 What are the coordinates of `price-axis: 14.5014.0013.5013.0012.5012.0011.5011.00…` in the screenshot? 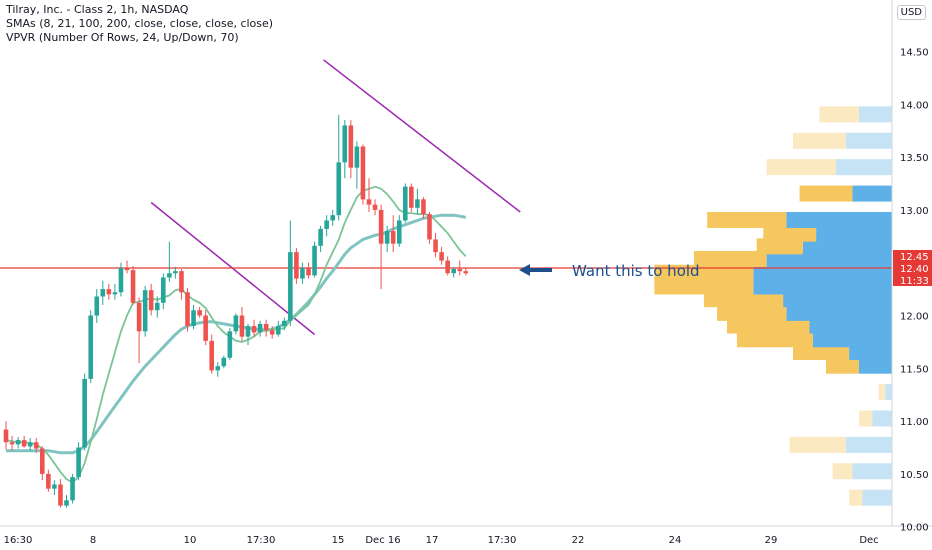 It's located at (914, 291).